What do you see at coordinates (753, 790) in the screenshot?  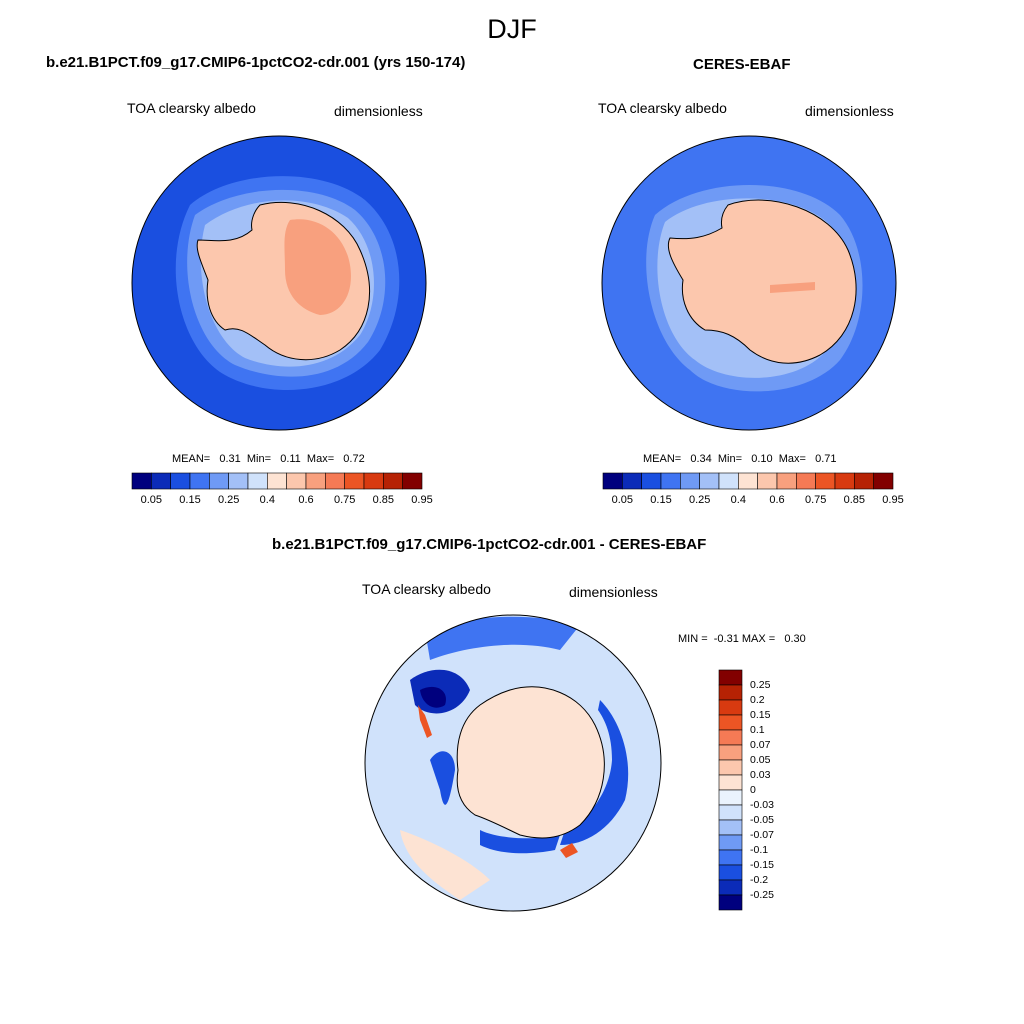 I see `diff-colorbar-tick-label: 0` at bounding box center [753, 790].